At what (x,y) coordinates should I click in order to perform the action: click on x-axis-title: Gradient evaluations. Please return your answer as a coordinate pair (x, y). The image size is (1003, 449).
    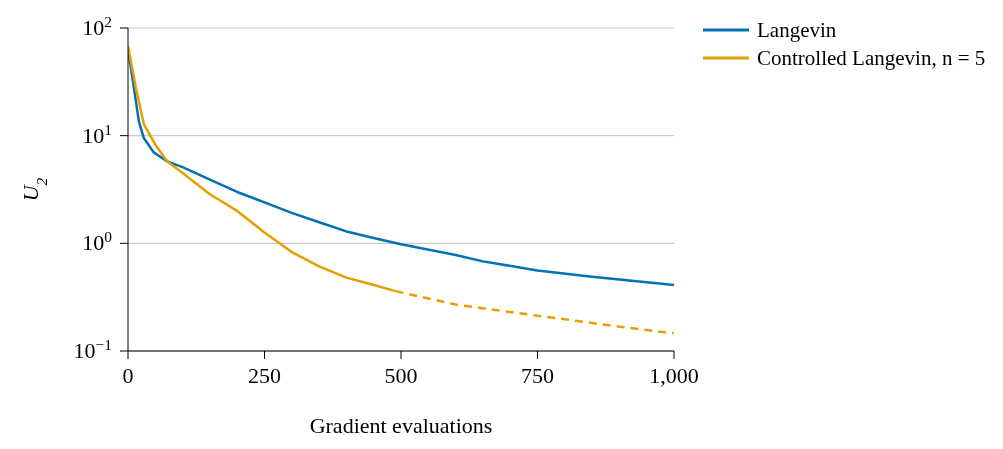
    Looking at the image, I should click on (401, 425).